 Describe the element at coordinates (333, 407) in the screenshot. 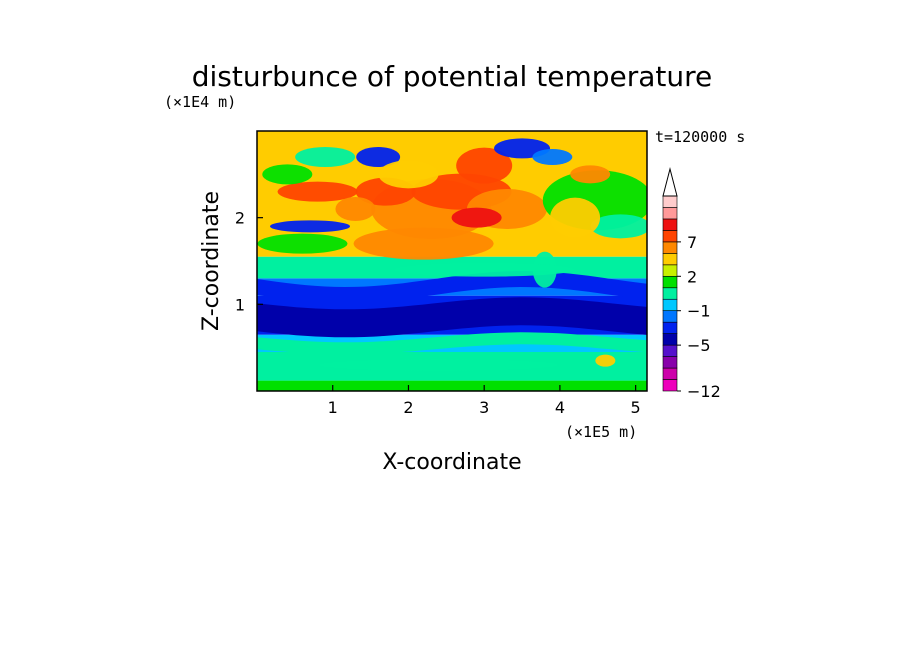

I see `x-tick-label: 1` at that location.